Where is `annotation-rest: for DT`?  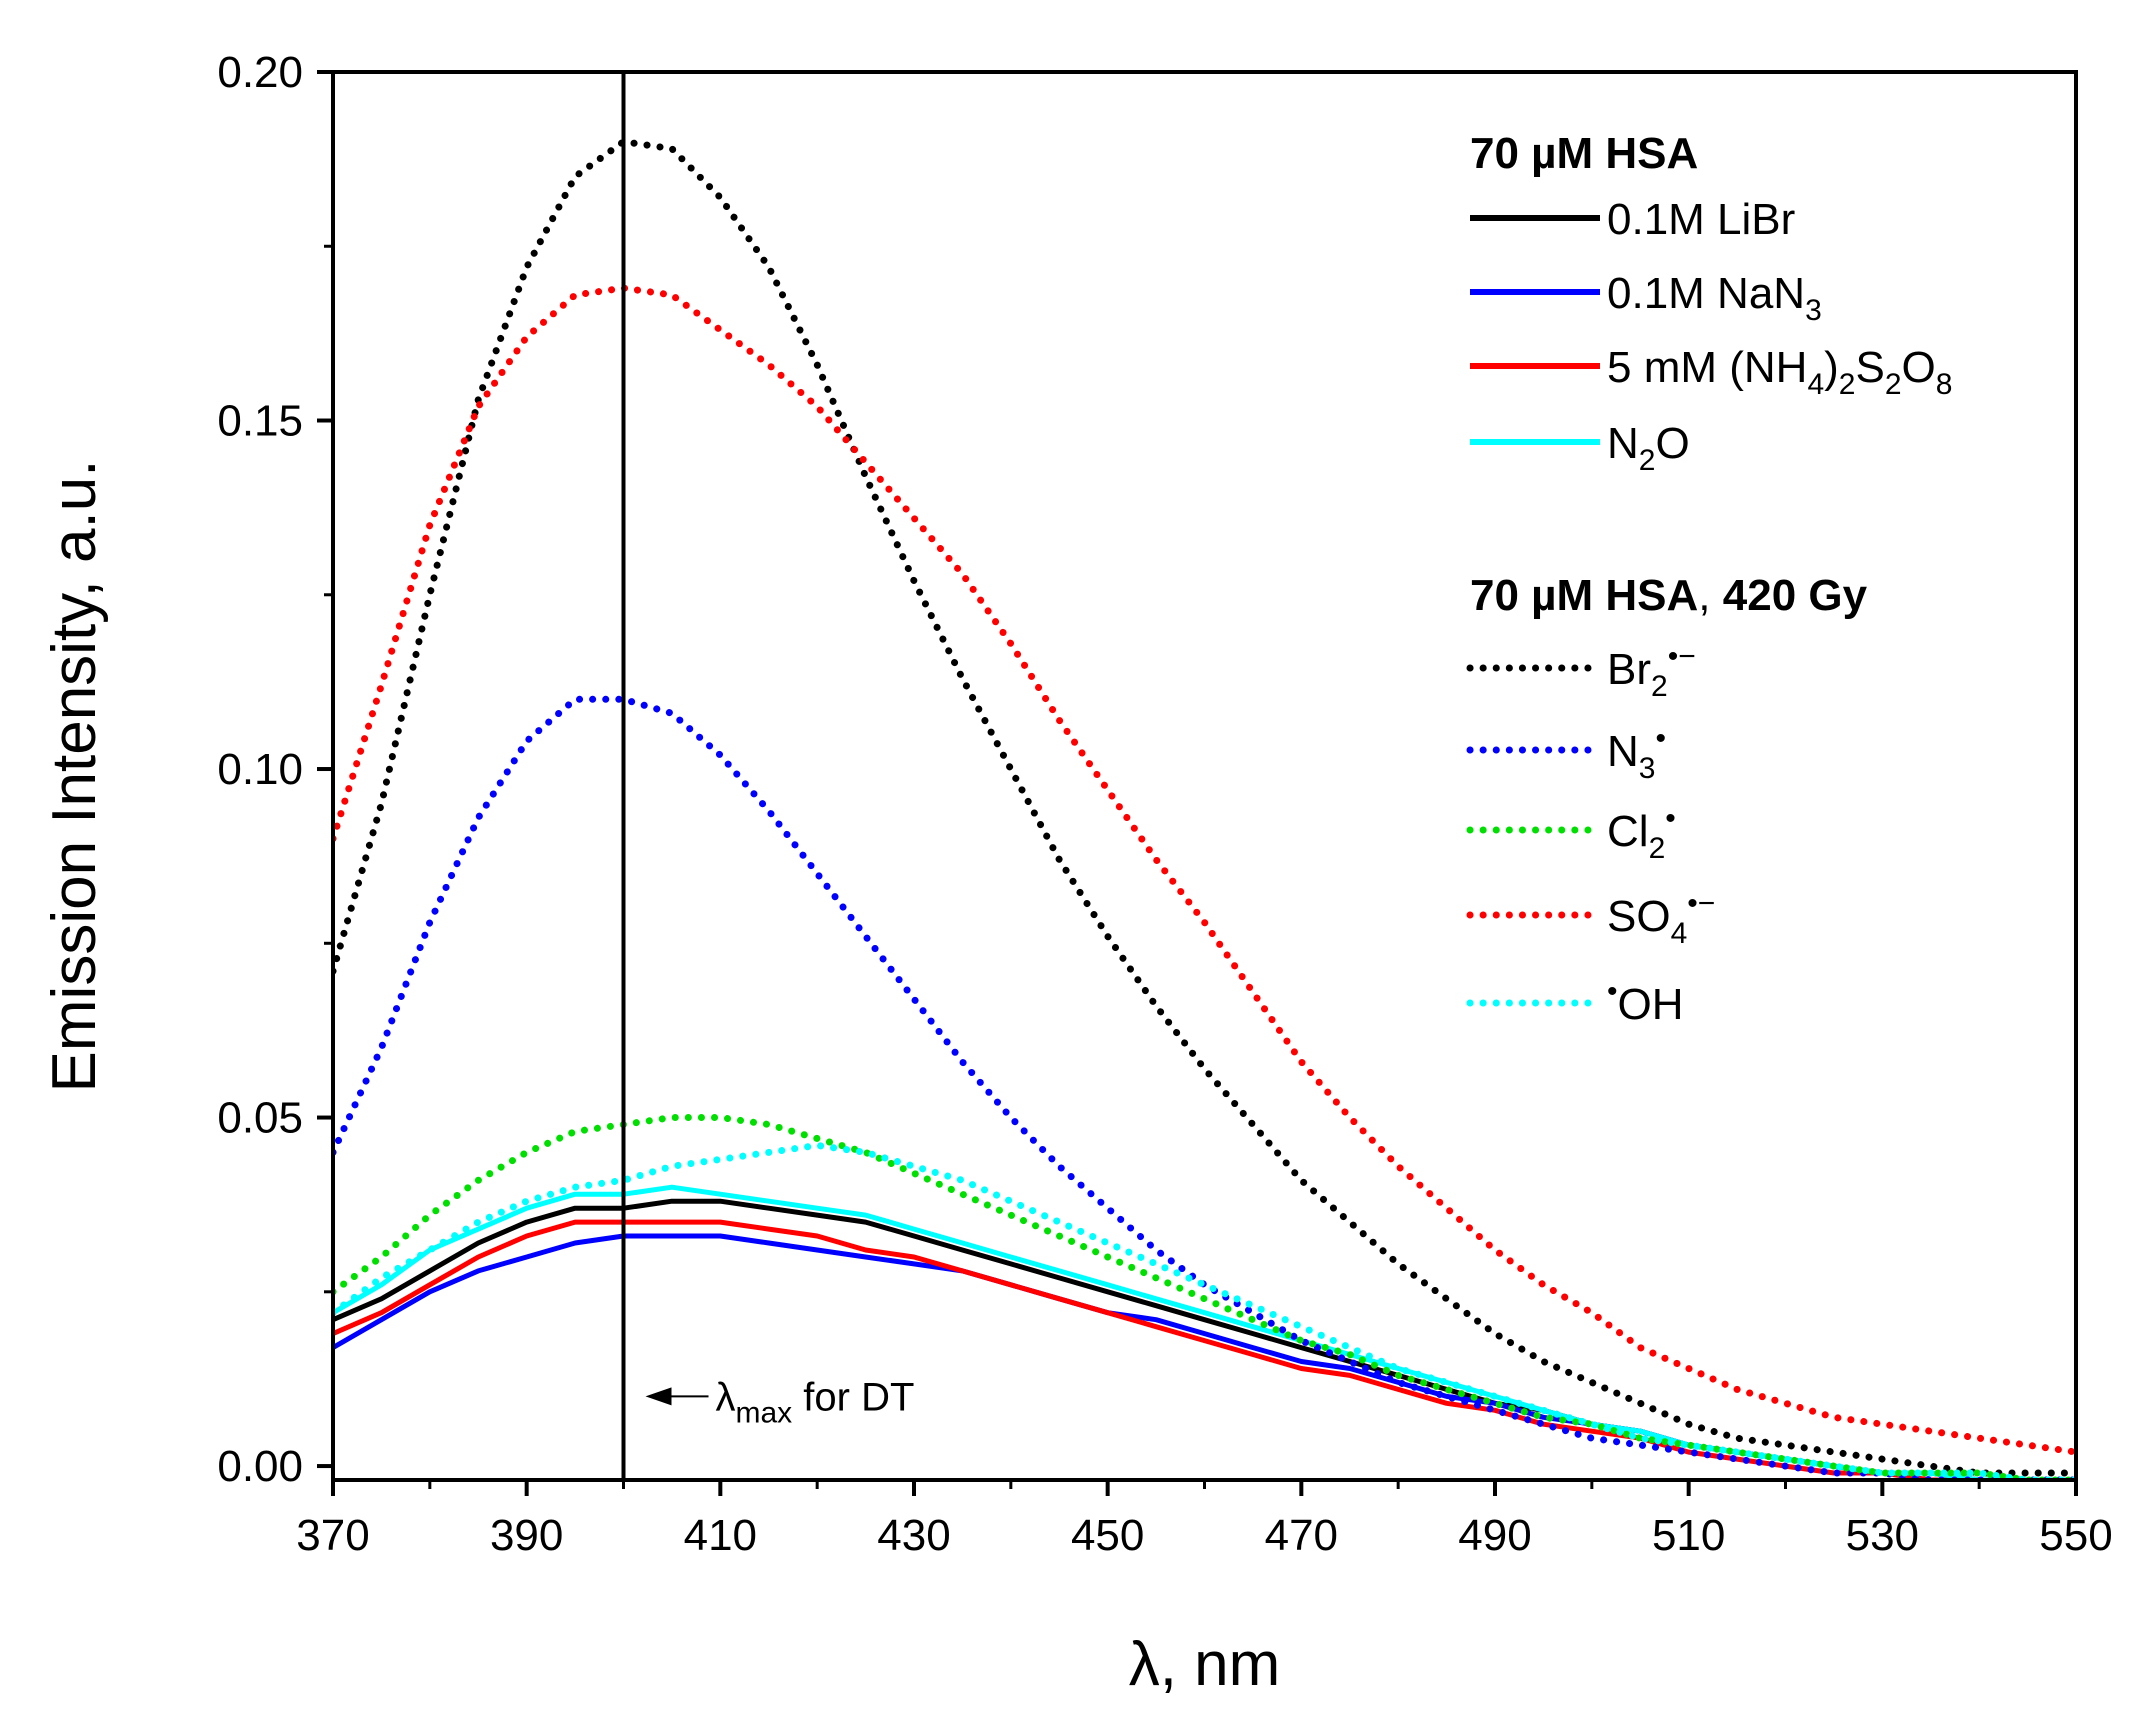 annotation-rest: for DT is located at coordinates (853, 1397).